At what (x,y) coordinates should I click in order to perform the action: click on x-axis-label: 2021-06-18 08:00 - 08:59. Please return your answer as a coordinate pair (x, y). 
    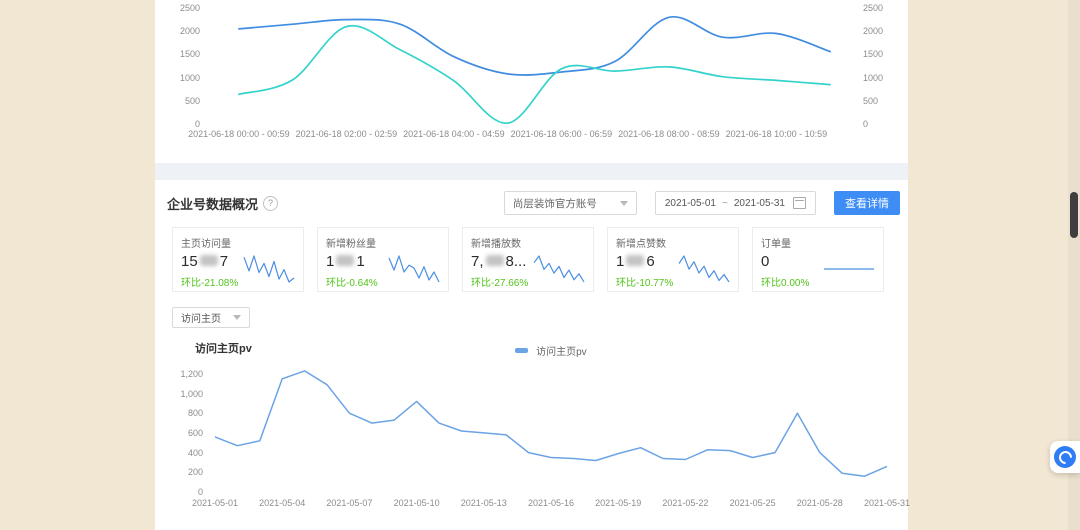
    Looking at the image, I should click on (669, 134).